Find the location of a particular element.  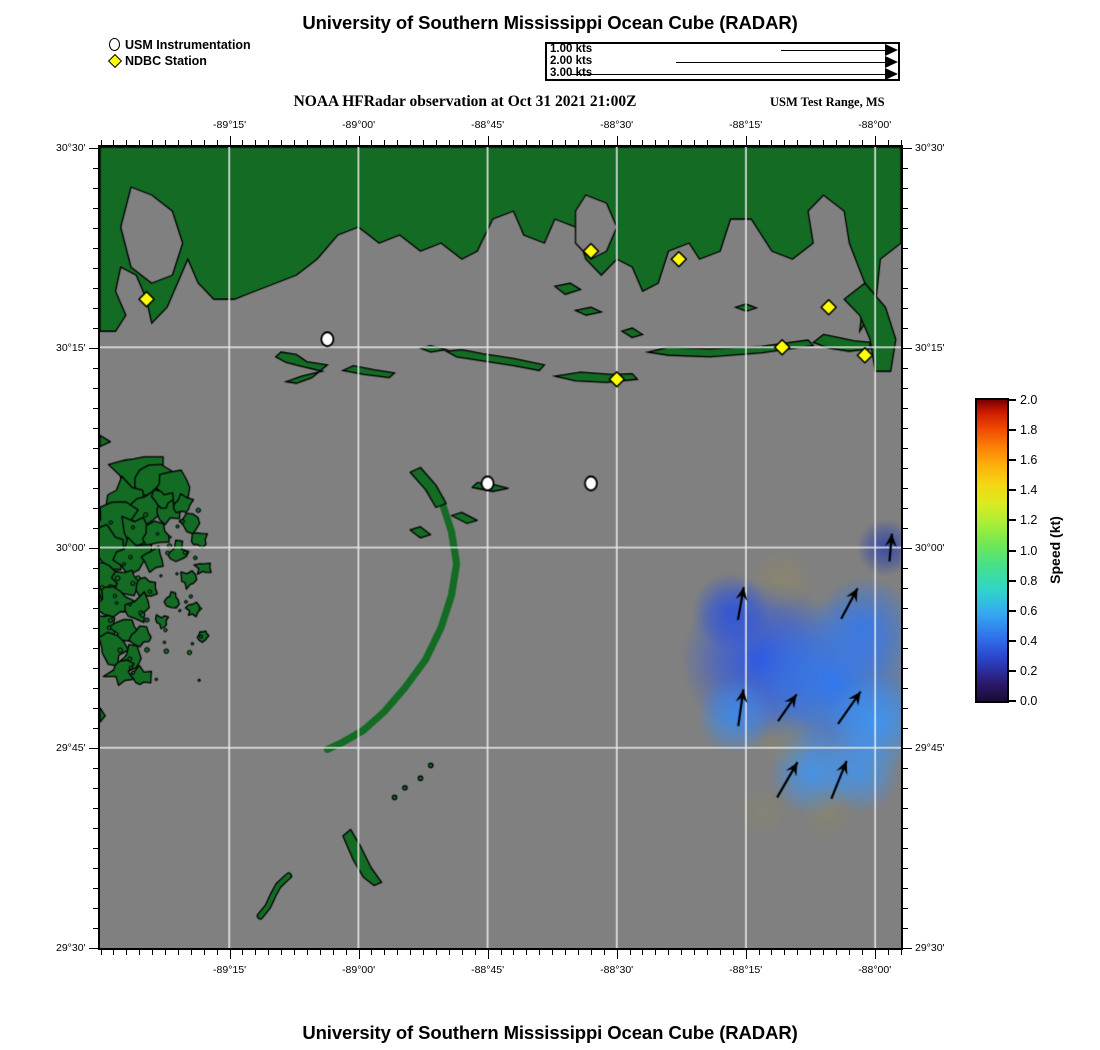

colorbar-tick-label: 0.6 is located at coordinates (1029, 610).